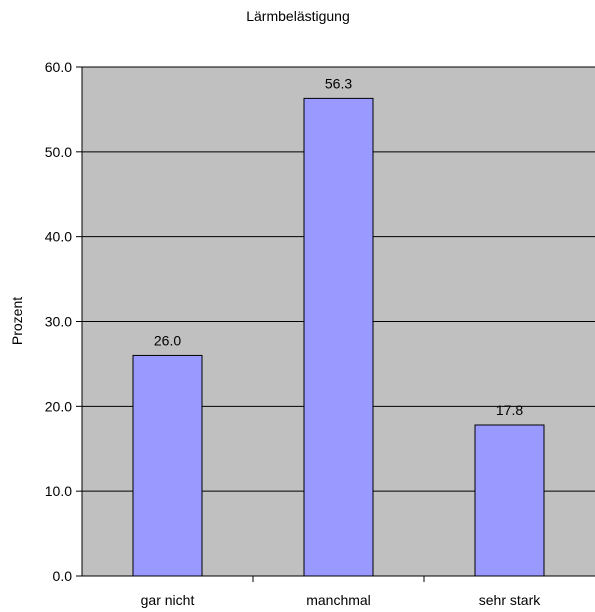 The height and width of the screenshot is (612, 595). I want to click on bar-value-label: 17.8, so click(509, 410).